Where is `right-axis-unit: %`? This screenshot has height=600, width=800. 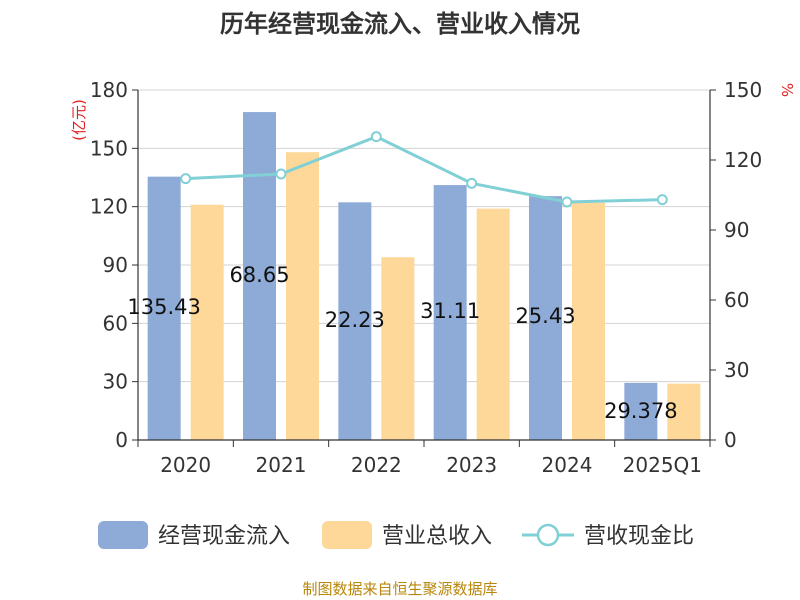 right-axis-unit: % is located at coordinates (787, 90).